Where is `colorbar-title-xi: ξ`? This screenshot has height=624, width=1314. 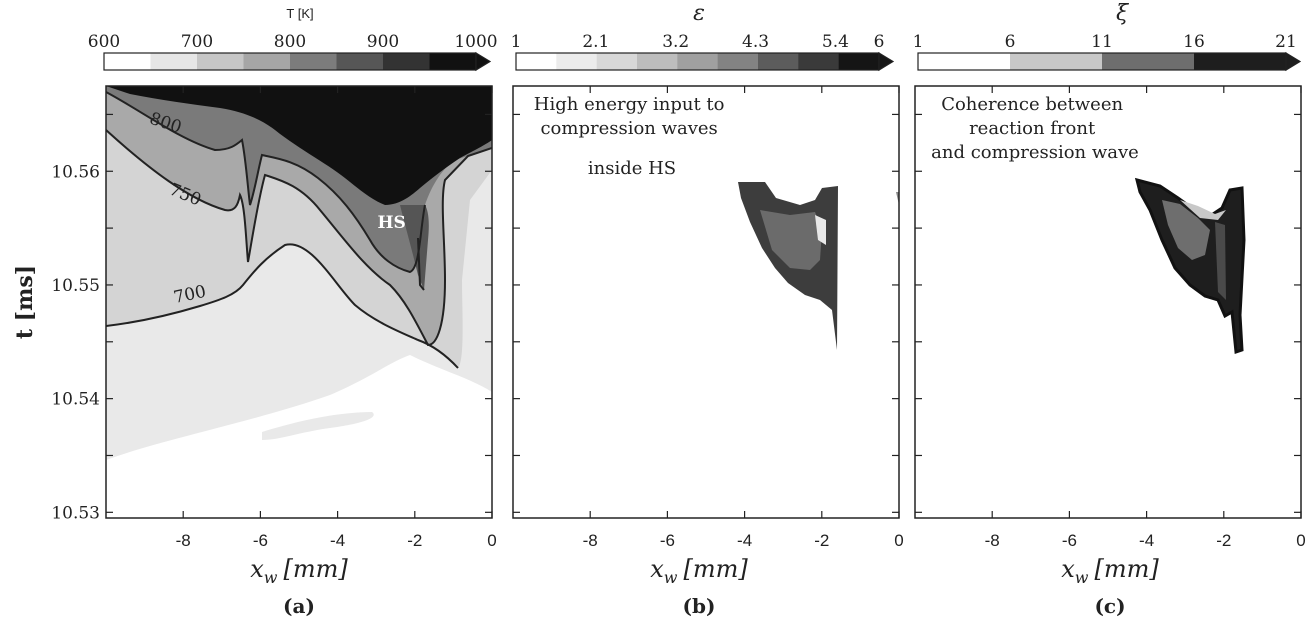 colorbar-title-xi: ξ is located at coordinates (1123, 13).